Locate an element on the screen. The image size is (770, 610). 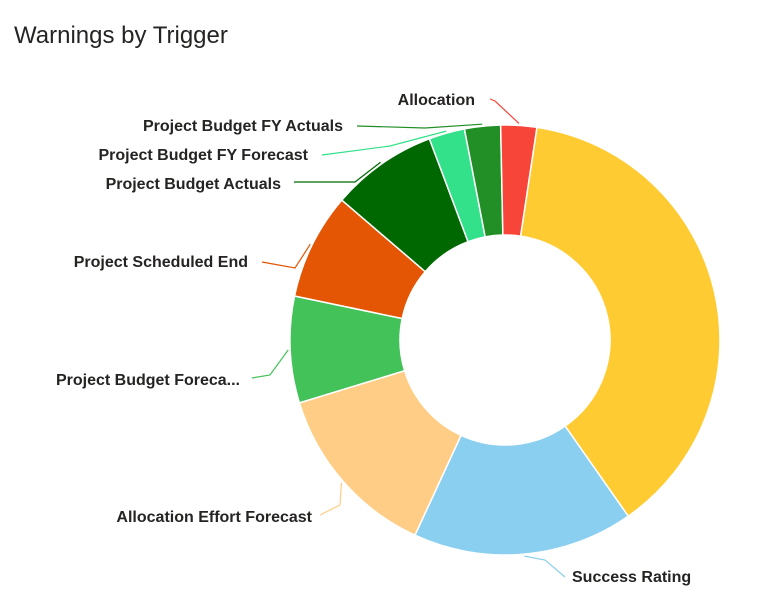
leader-line-project-budget-foreca is located at coordinates (270, 364).